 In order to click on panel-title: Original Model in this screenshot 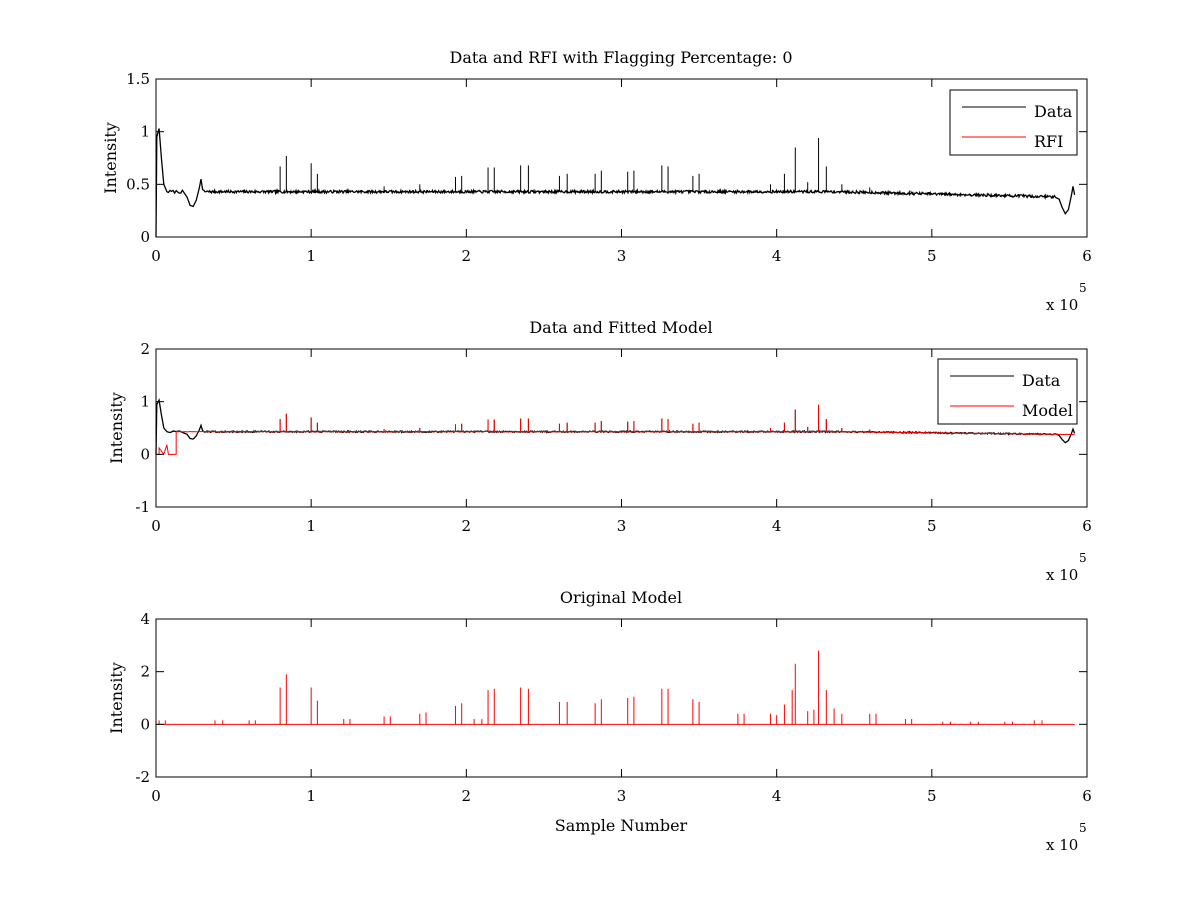, I will do `click(621, 597)`.